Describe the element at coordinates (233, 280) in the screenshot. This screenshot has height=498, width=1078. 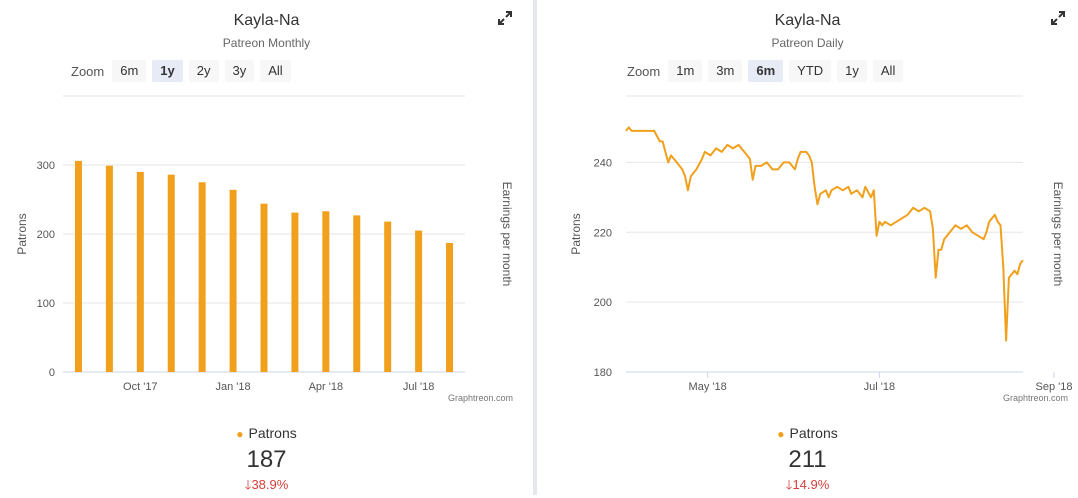
I see `bar-jan--18` at that location.